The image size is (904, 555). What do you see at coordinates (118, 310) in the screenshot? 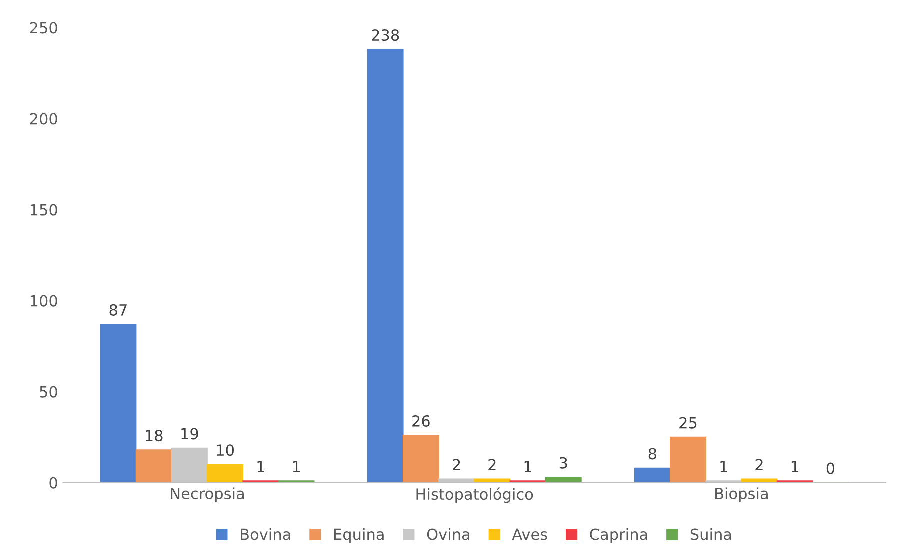
I see `data-label: 87` at bounding box center [118, 310].